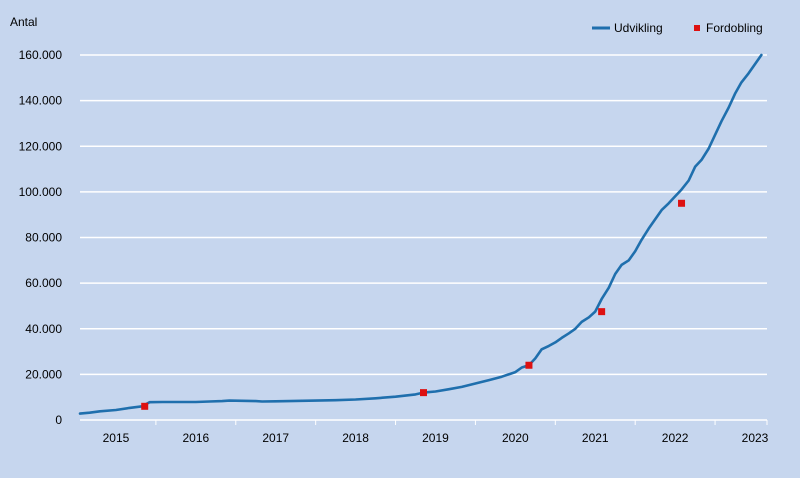 The width and height of the screenshot is (800, 478). I want to click on y-tick-label: 40.000, so click(43, 329).